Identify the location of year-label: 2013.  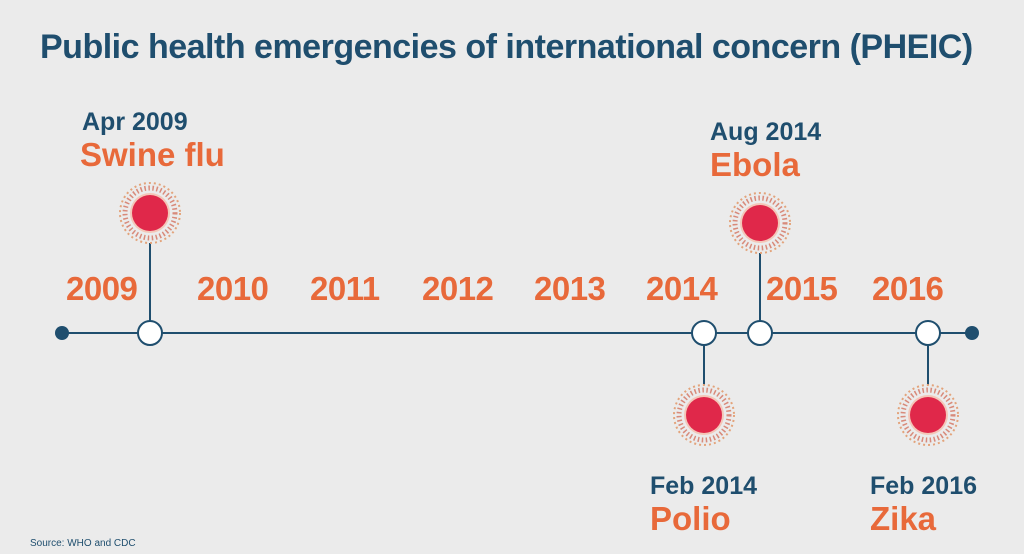
(570, 288).